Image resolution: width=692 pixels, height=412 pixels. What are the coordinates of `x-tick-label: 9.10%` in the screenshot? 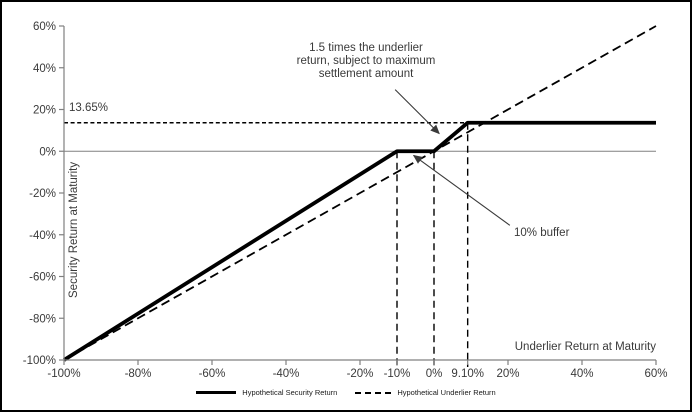 It's located at (467, 374).